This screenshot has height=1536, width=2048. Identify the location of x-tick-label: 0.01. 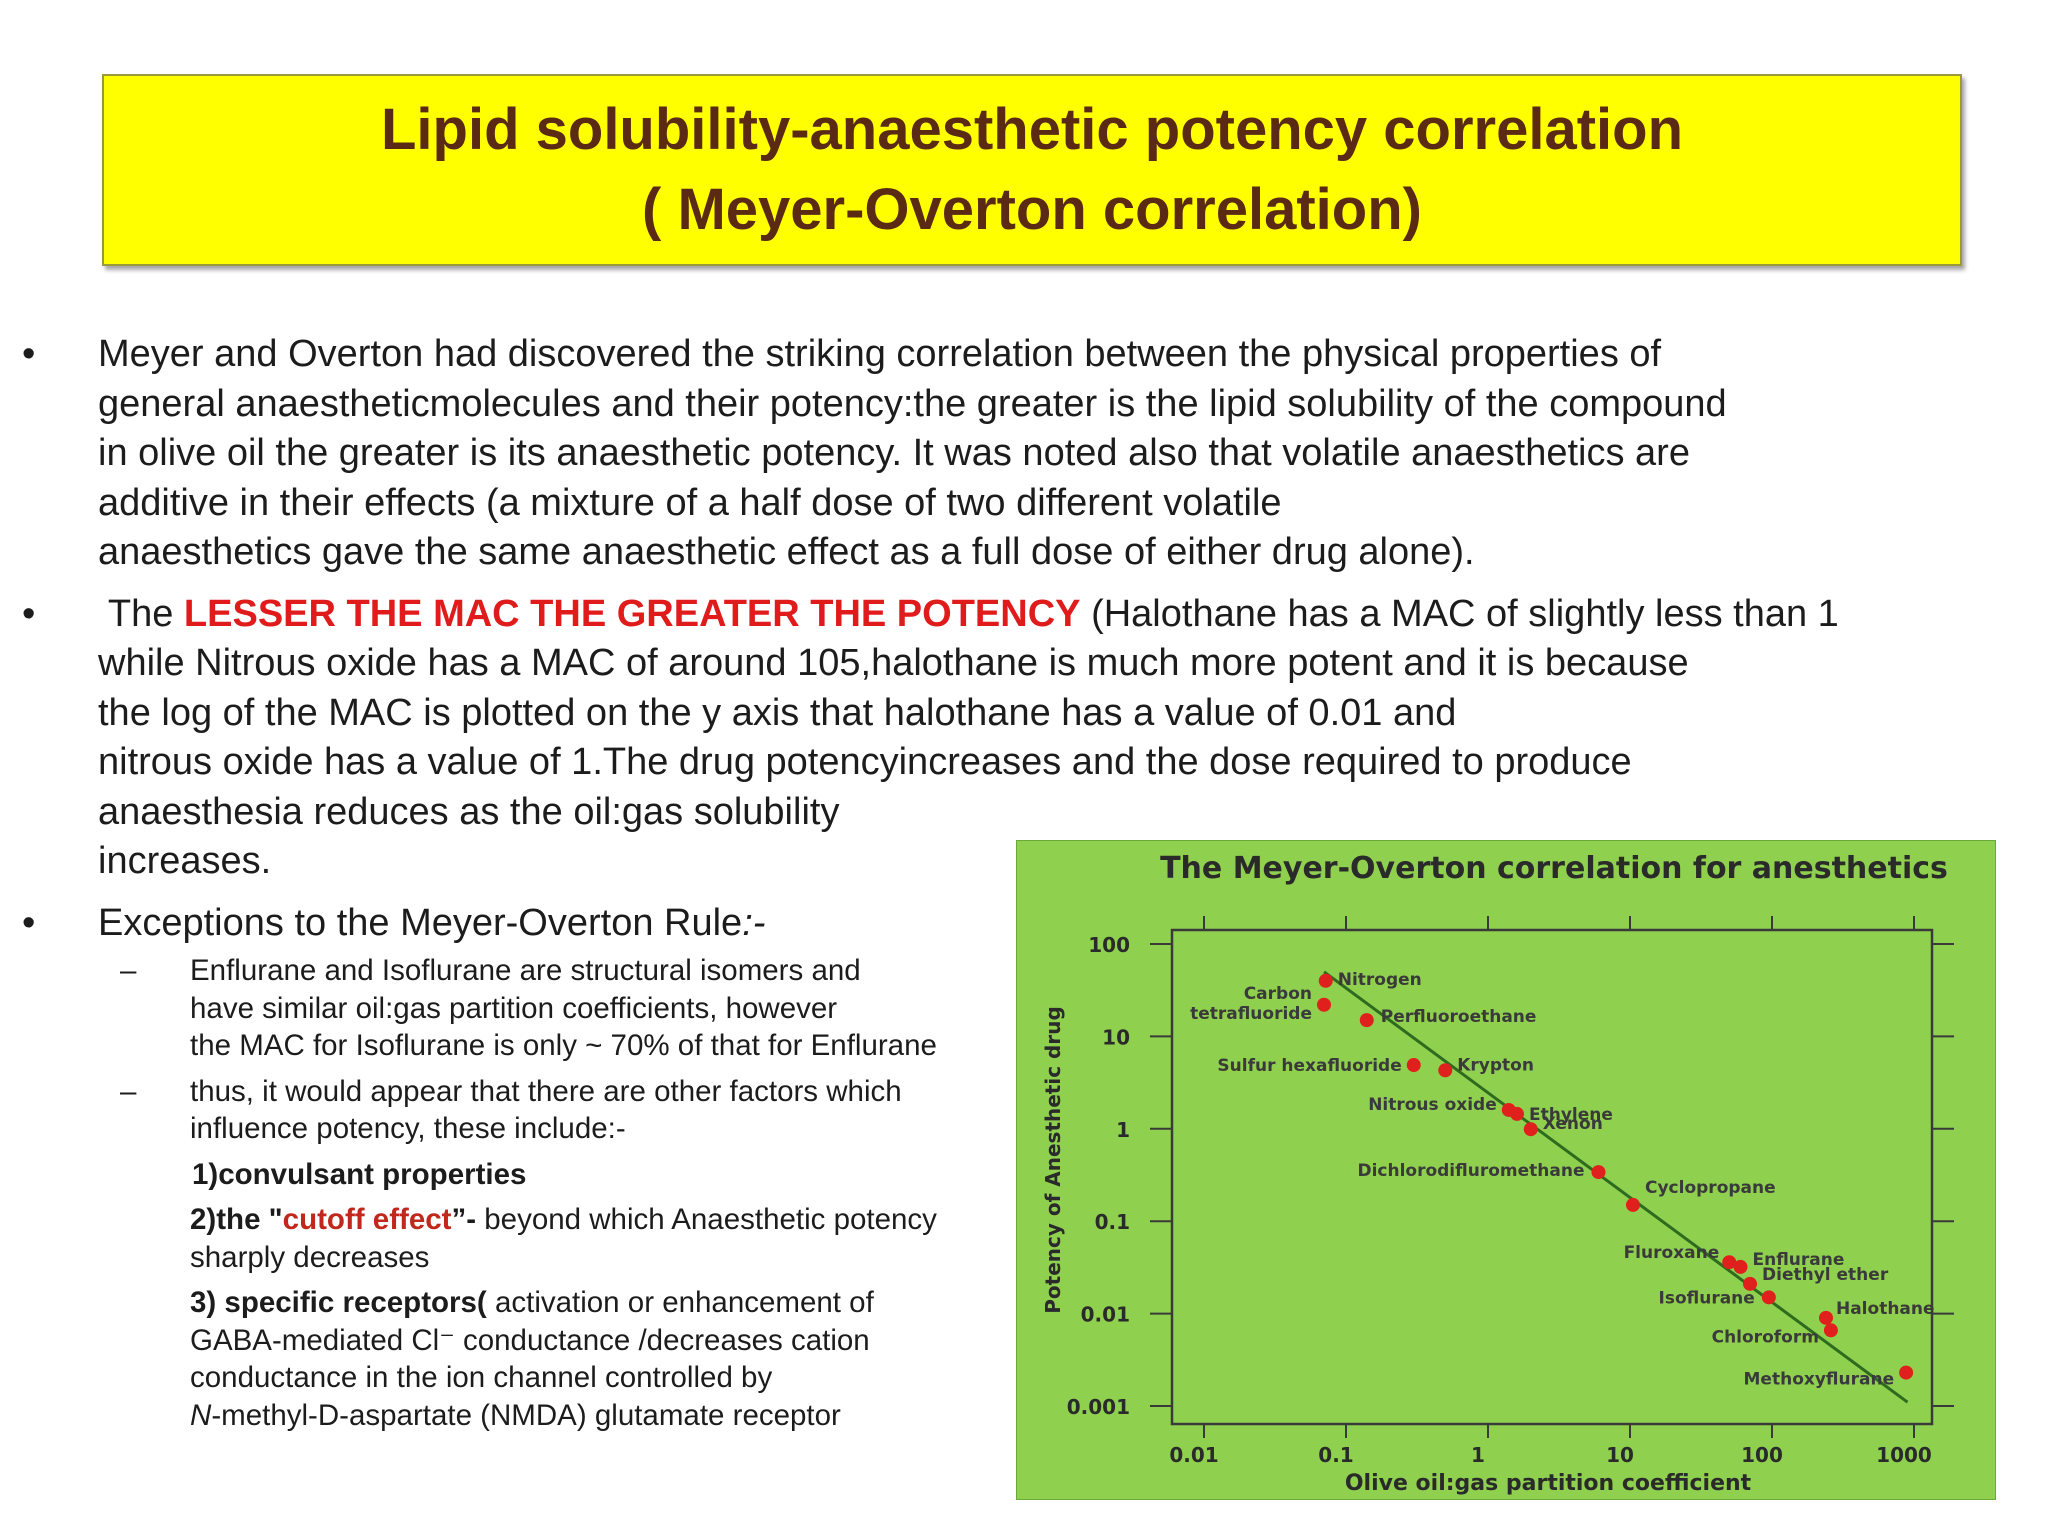
(1193, 1455).